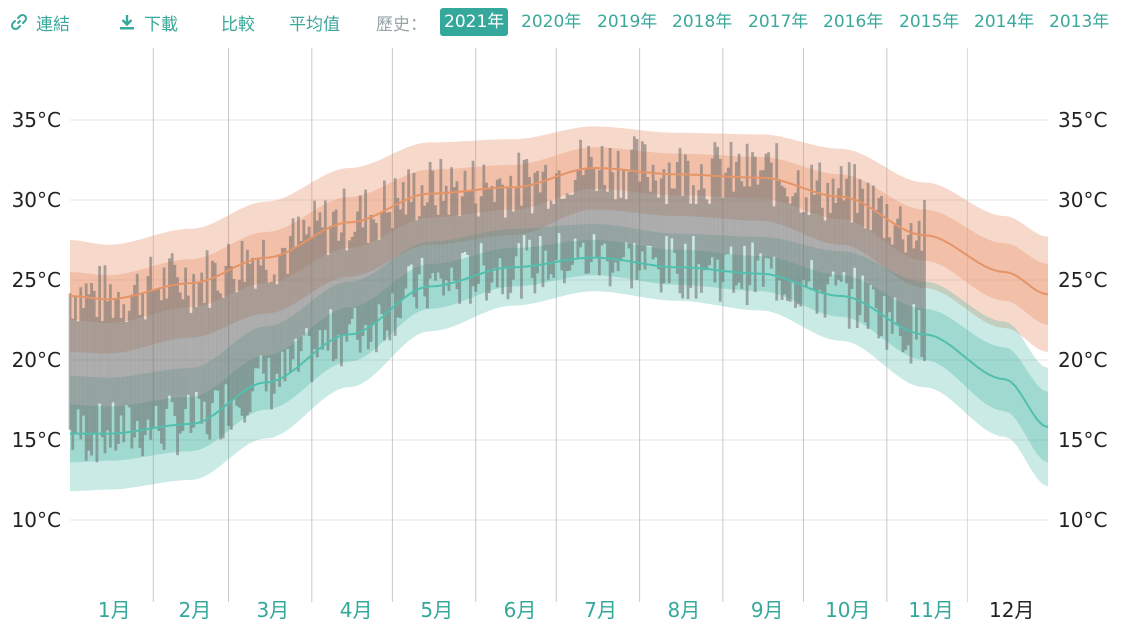  Describe the element at coordinates (238, 22) in the screenshot. I see `compare-button: 比較` at that location.